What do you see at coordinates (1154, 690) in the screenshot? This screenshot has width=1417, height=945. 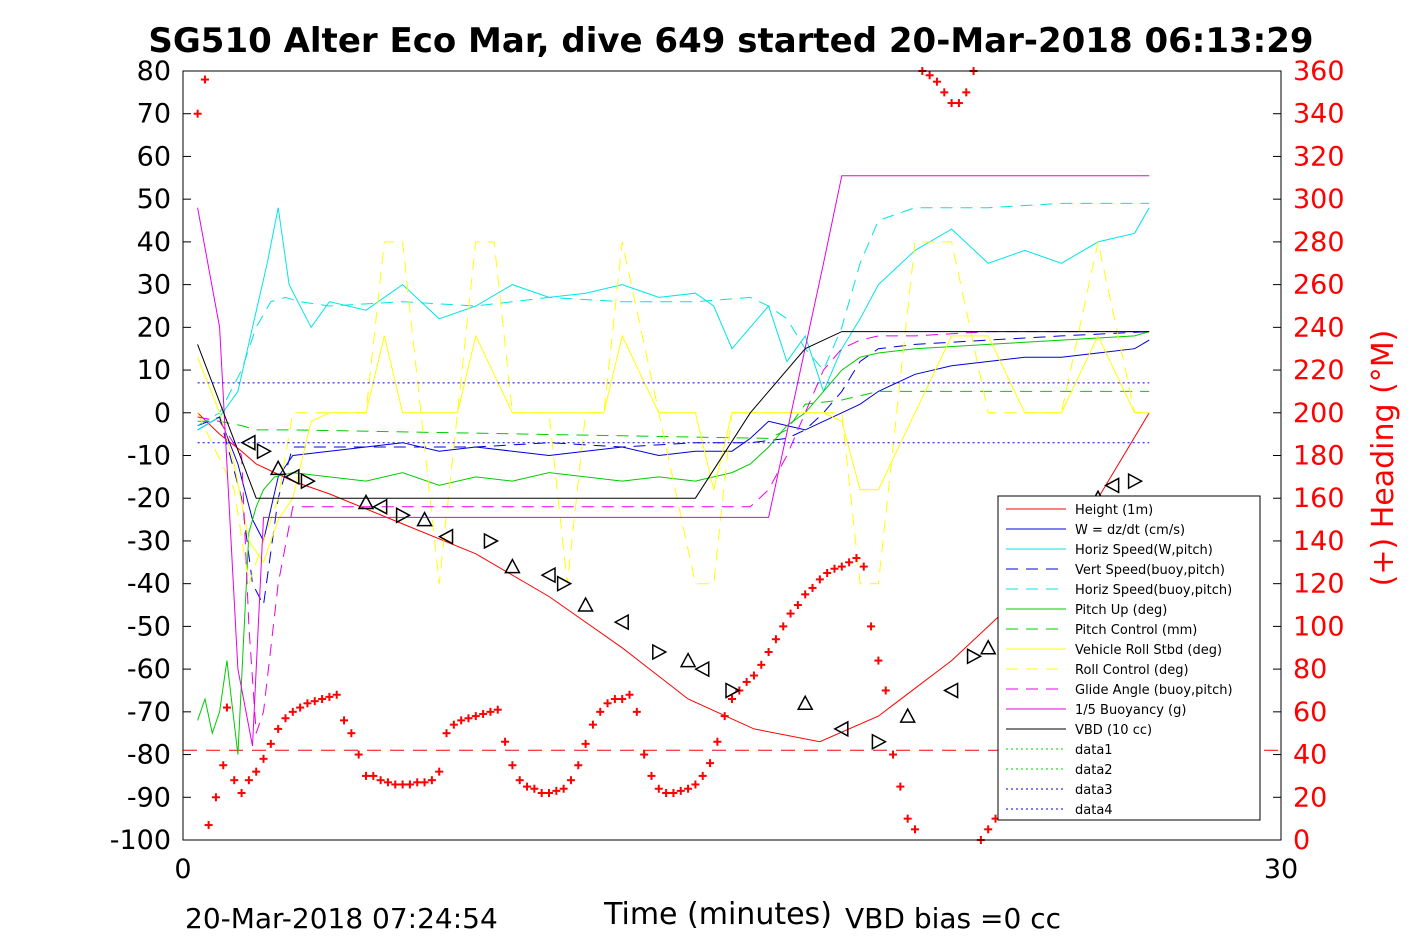 I see `legend-label: Glide Angle (buoy,pitch)` at bounding box center [1154, 690].